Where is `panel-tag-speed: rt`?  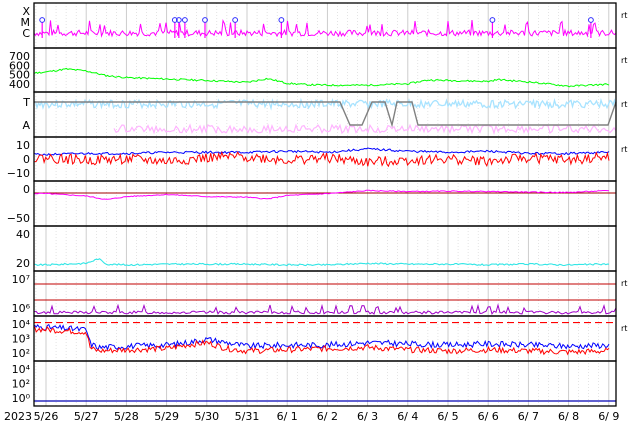
panel-tag-speed: rt is located at coordinates (624, 60).